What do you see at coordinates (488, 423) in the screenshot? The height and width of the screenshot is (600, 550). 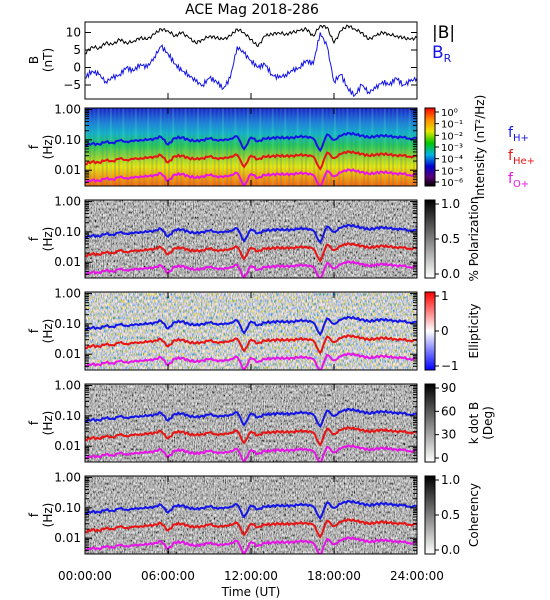 I see `colorbar-label-line-1: (Deg)` at bounding box center [488, 423].